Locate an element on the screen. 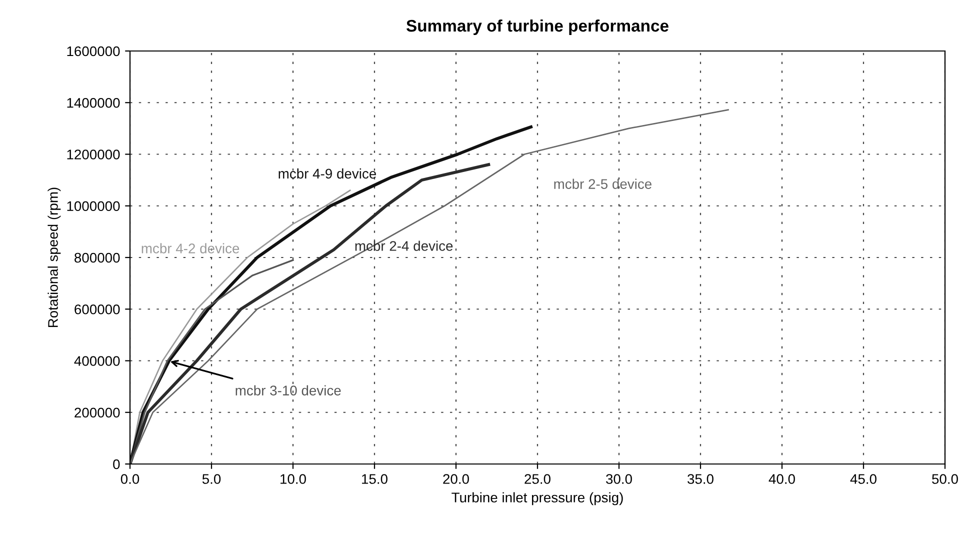 This screenshot has height=554, width=969. text: mcbr 3-10 device is located at coordinates (288, 390).